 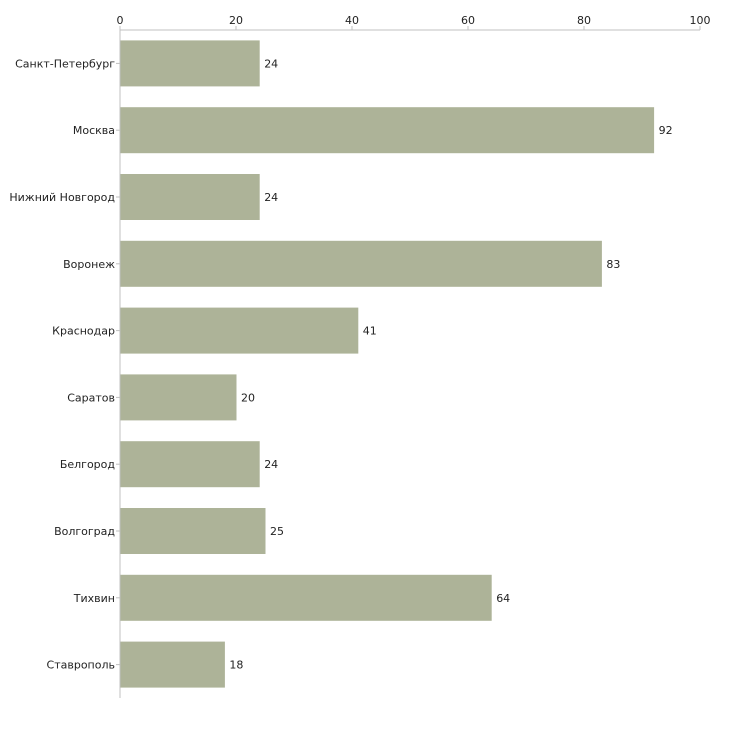 I want to click on category-label: Саратов, so click(x=91, y=397).